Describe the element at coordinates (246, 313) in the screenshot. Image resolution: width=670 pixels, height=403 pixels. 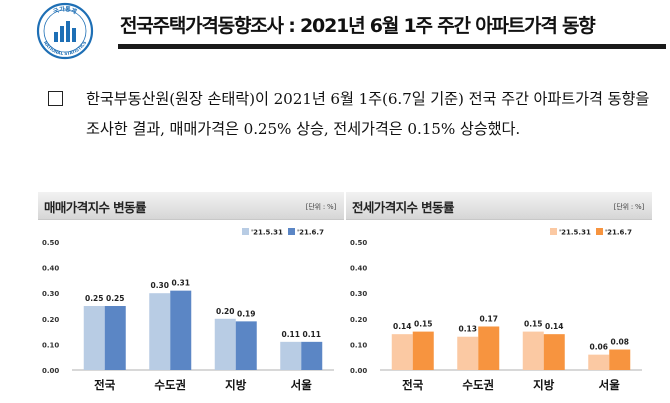
I see `data-label: 0.19` at that location.